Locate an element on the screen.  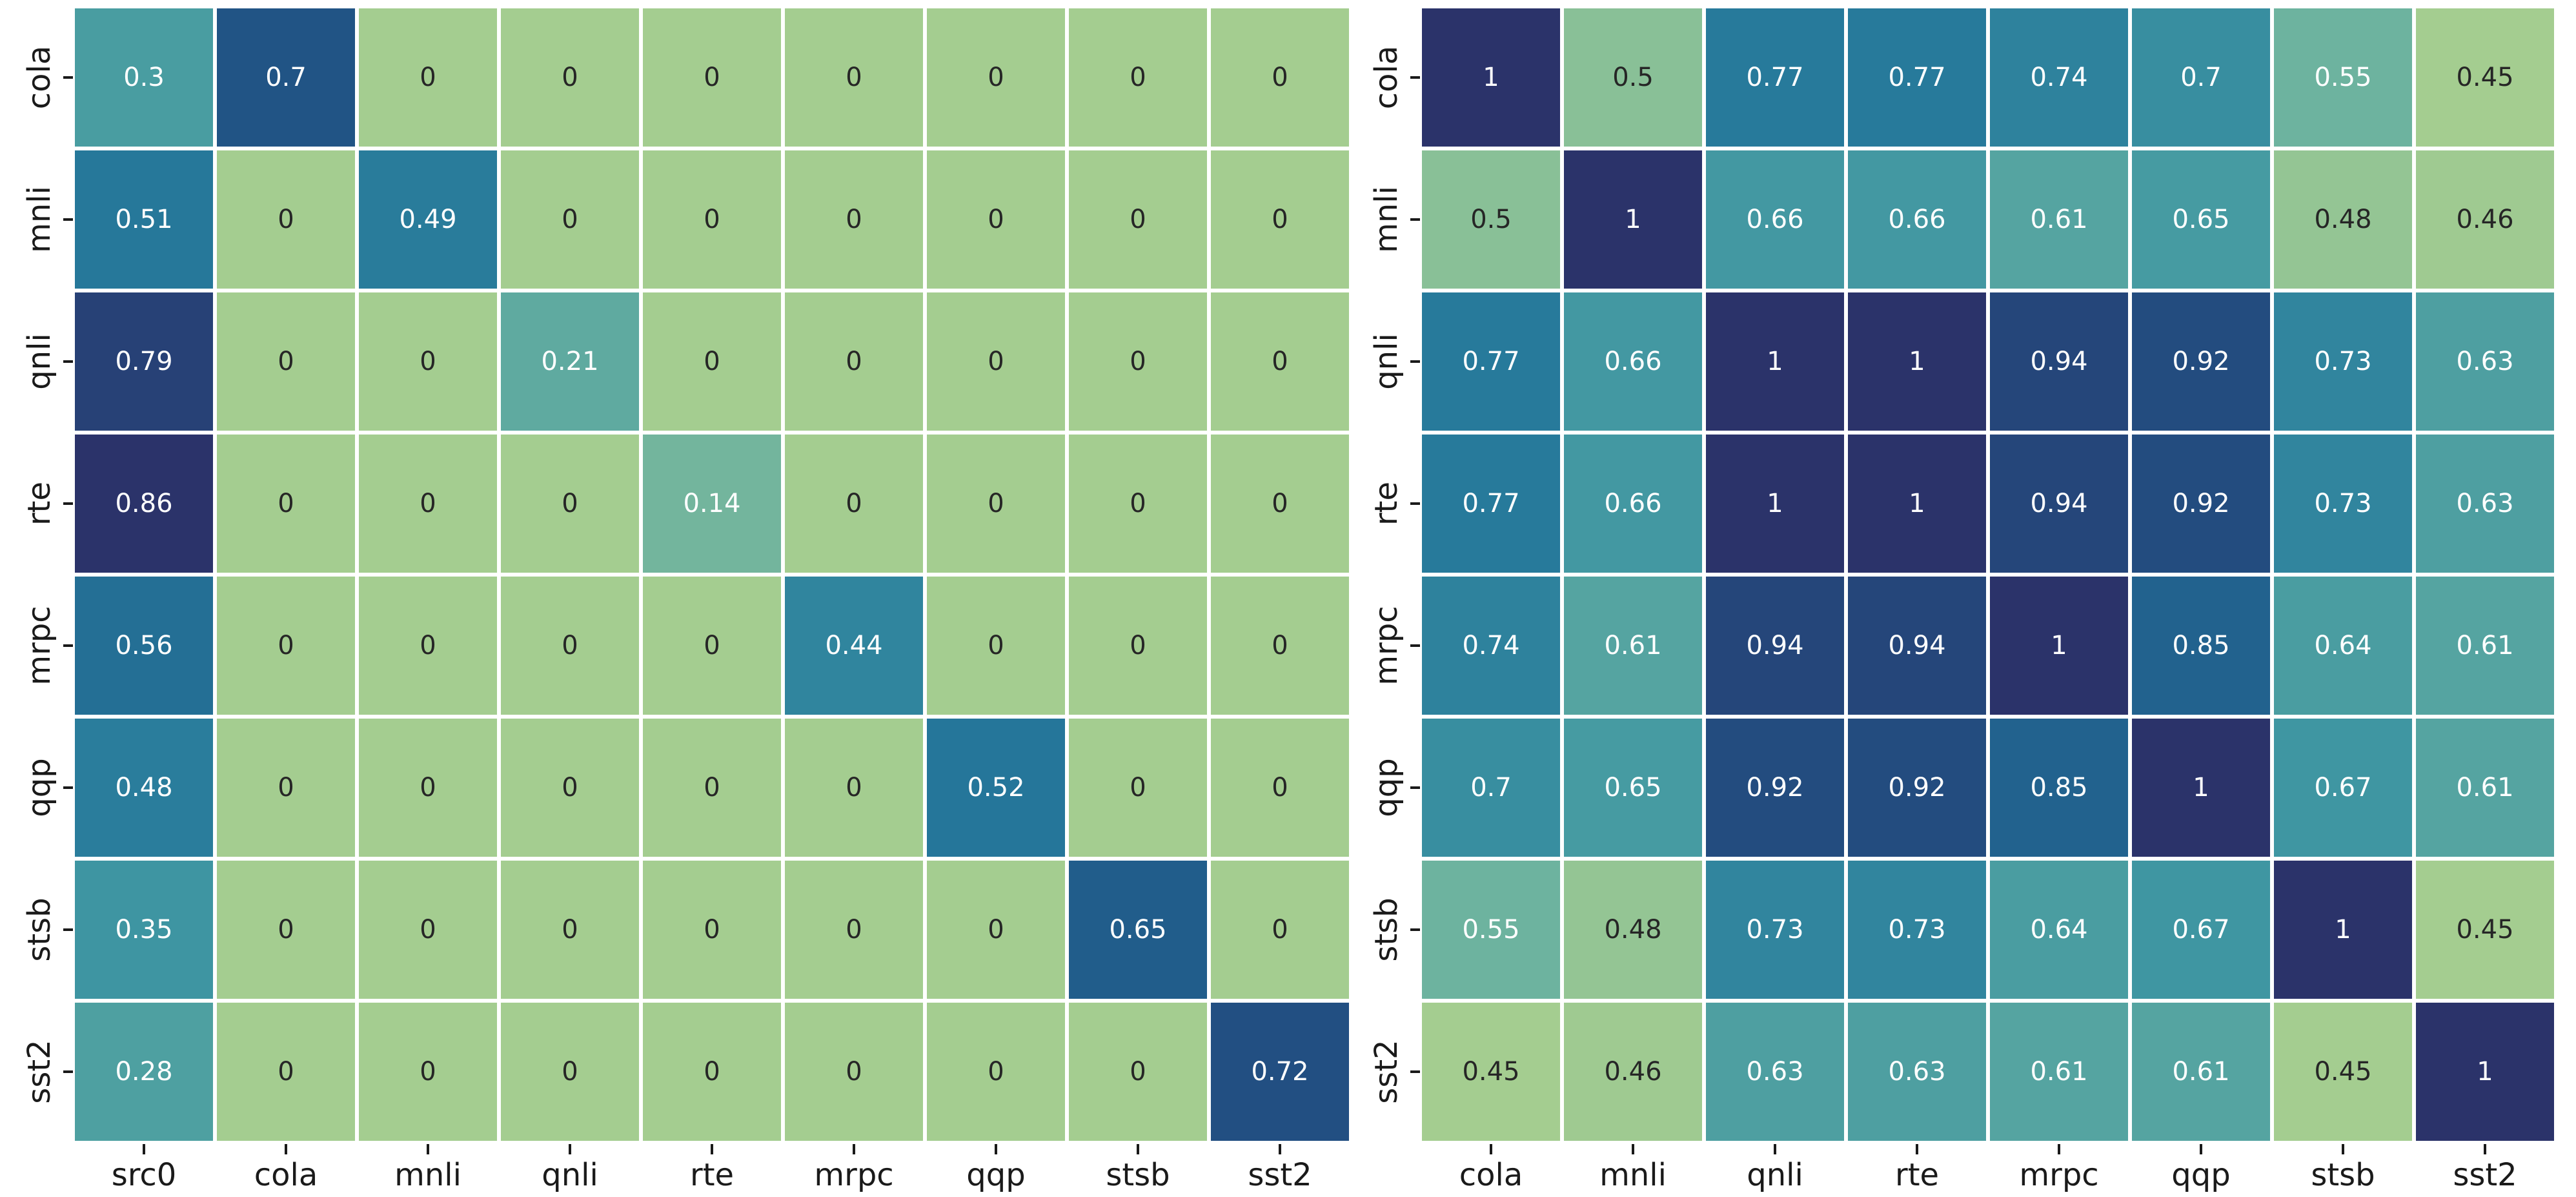
heatmap-cell: 0.64 is located at coordinates (2343, 646).